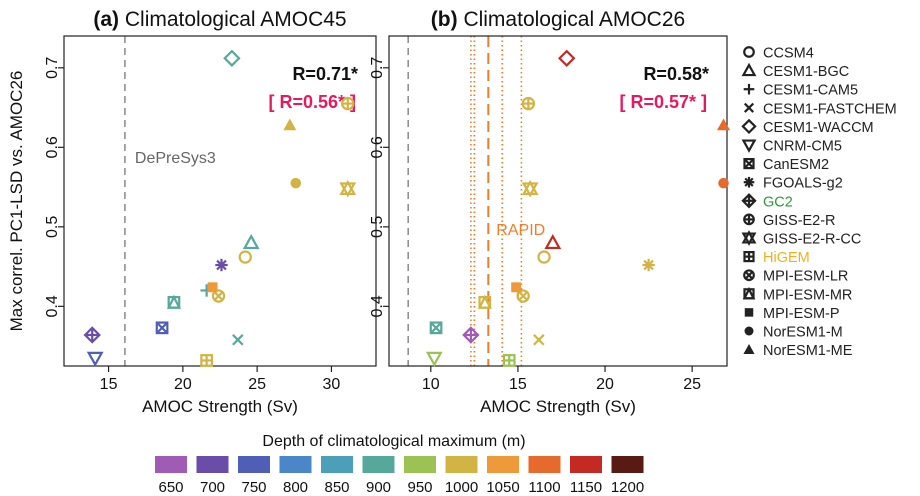  I want to click on colorbar-label: 900, so click(378, 487).